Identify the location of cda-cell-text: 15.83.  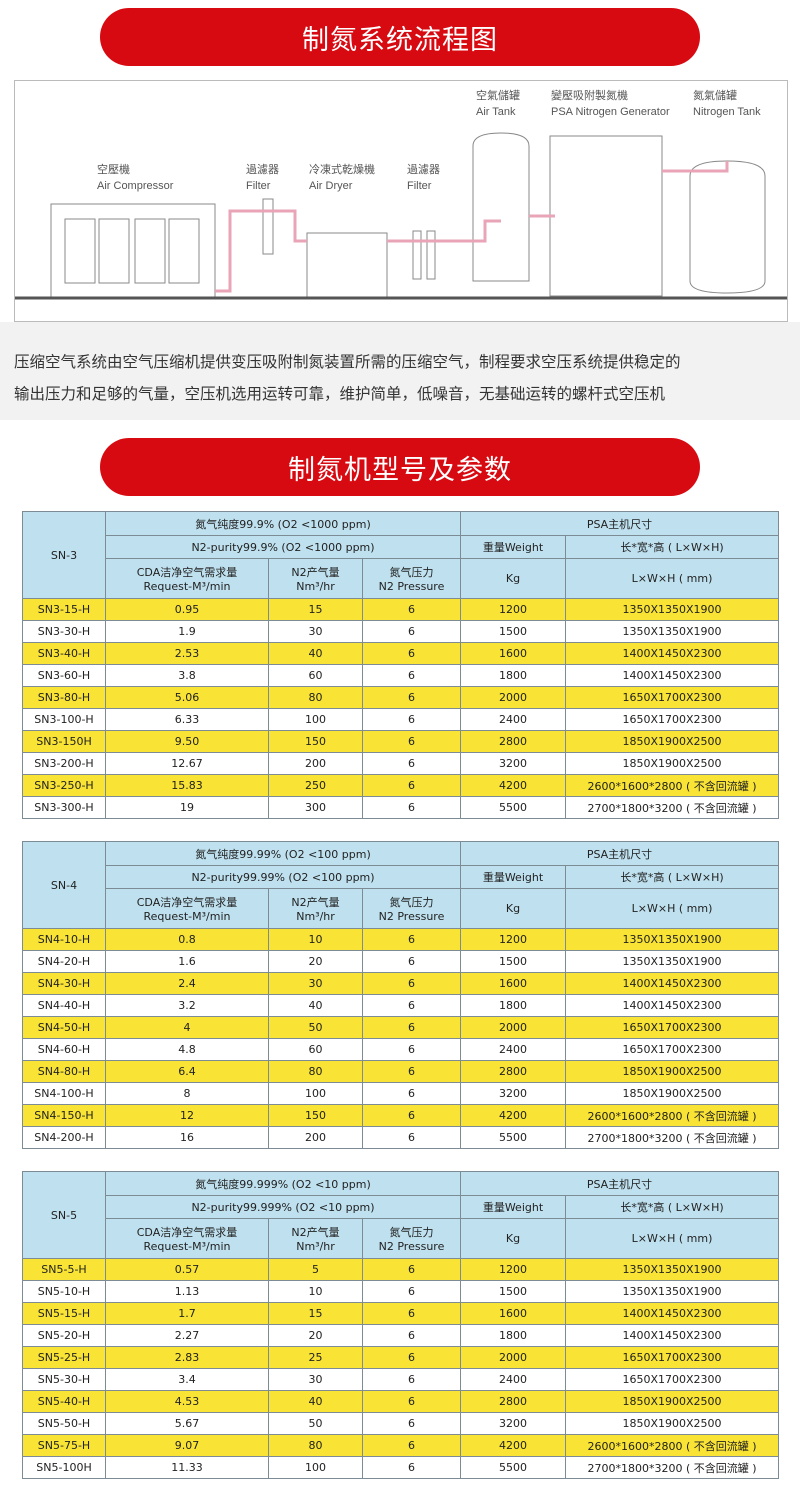
(187, 785).